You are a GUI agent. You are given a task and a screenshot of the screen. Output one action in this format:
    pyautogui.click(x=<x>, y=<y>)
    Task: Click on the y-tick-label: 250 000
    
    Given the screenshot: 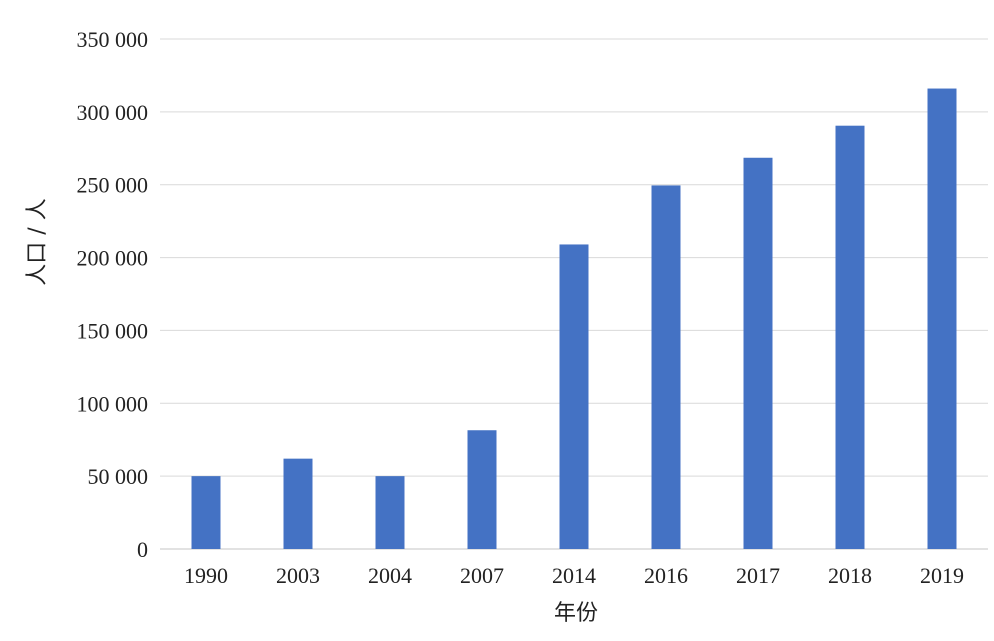 What is the action you would take?
    pyautogui.click(x=113, y=185)
    